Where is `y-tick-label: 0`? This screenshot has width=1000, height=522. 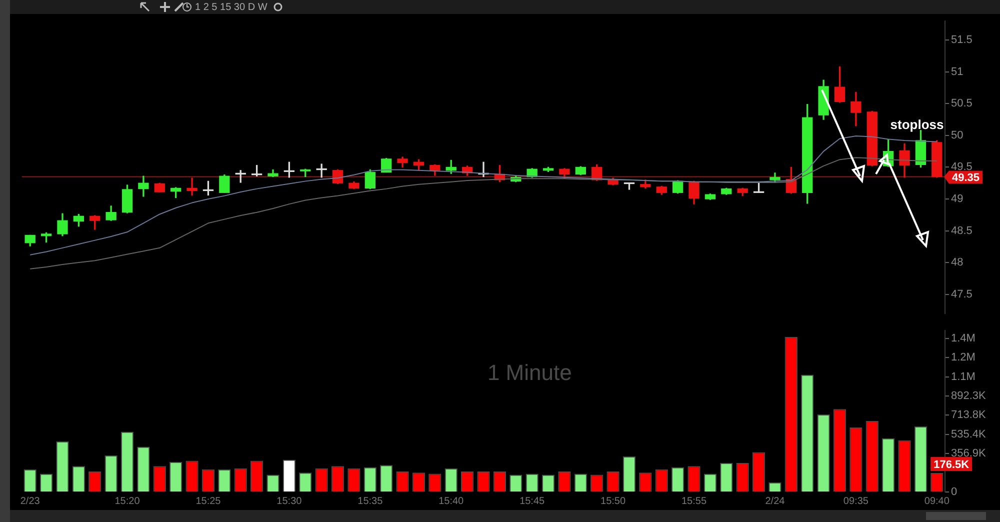
y-tick-label: 0 is located at coordinates (954, 492).